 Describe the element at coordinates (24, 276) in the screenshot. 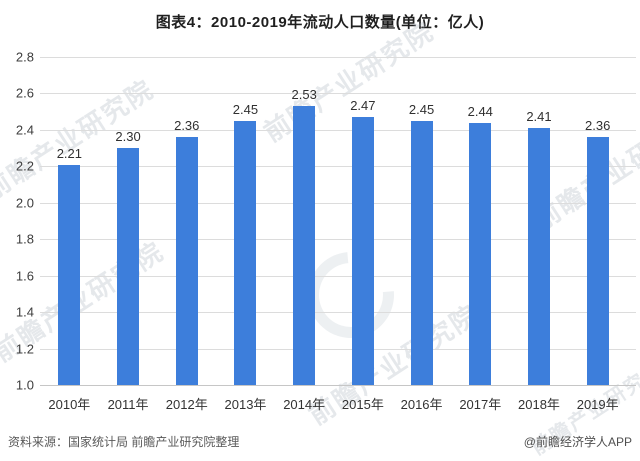

I see `y-tick-label: 1.6` at that location.